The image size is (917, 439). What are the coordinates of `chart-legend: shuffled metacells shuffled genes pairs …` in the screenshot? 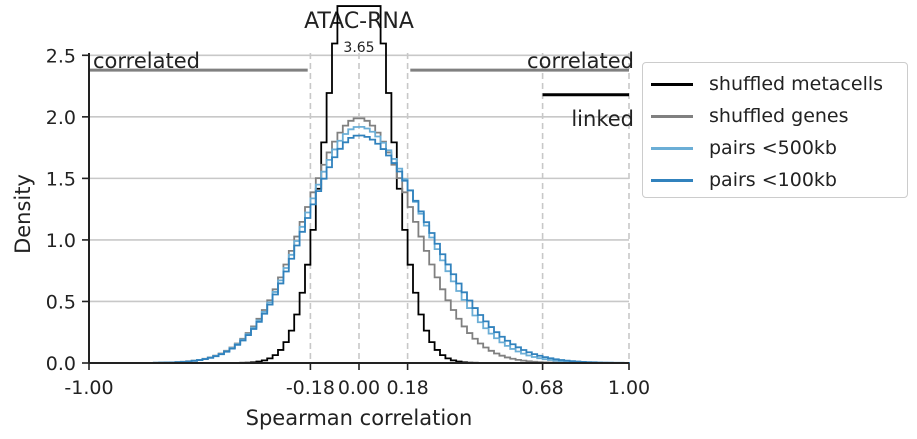 It's located at (775, 130).